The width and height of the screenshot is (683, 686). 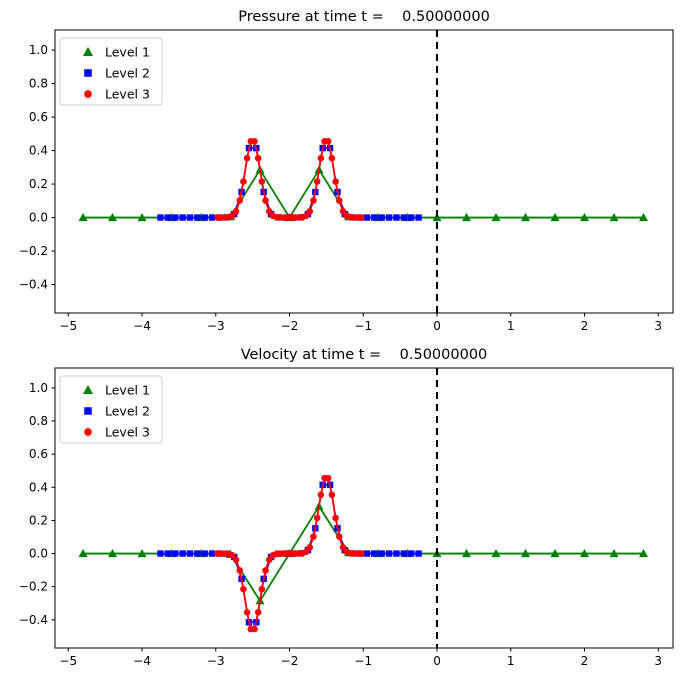 What do you see at coordinates (88, 411) in the screenshot?
I see `legend-marker-square` at bounding box center [88, 411].